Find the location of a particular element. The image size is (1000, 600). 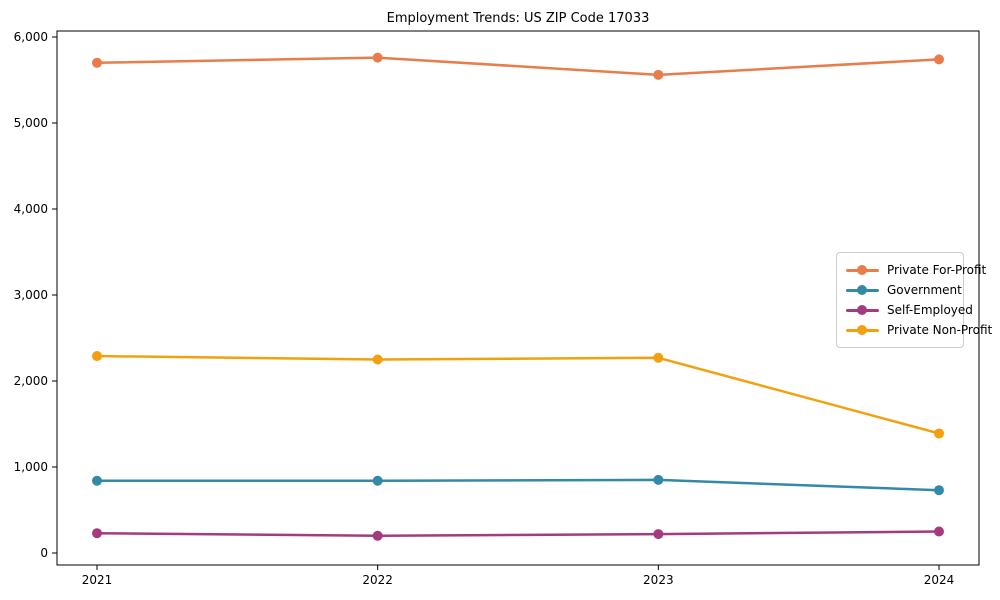

x-tick-label: 2021 is located at coordinates (97, 580).